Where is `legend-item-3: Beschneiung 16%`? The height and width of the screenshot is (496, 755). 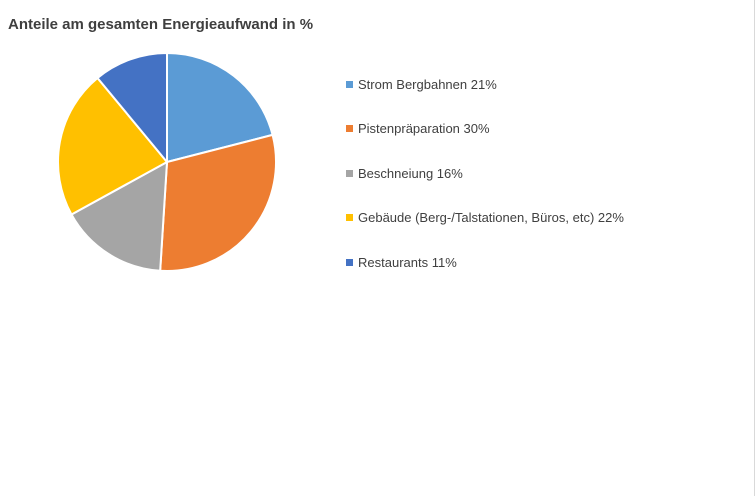
legend-item-3: Beschneiung 16% is located at coordinates (485, 173).